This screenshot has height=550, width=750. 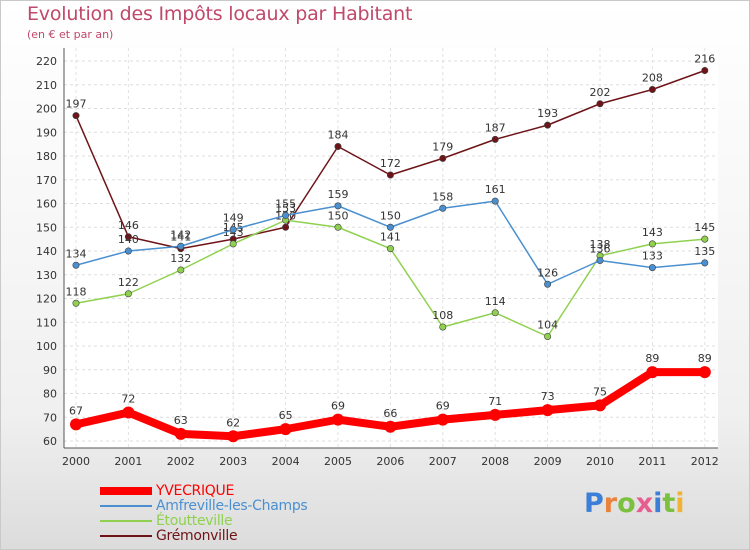 I want to click on data-label: 126, so click(x=547, y=272).